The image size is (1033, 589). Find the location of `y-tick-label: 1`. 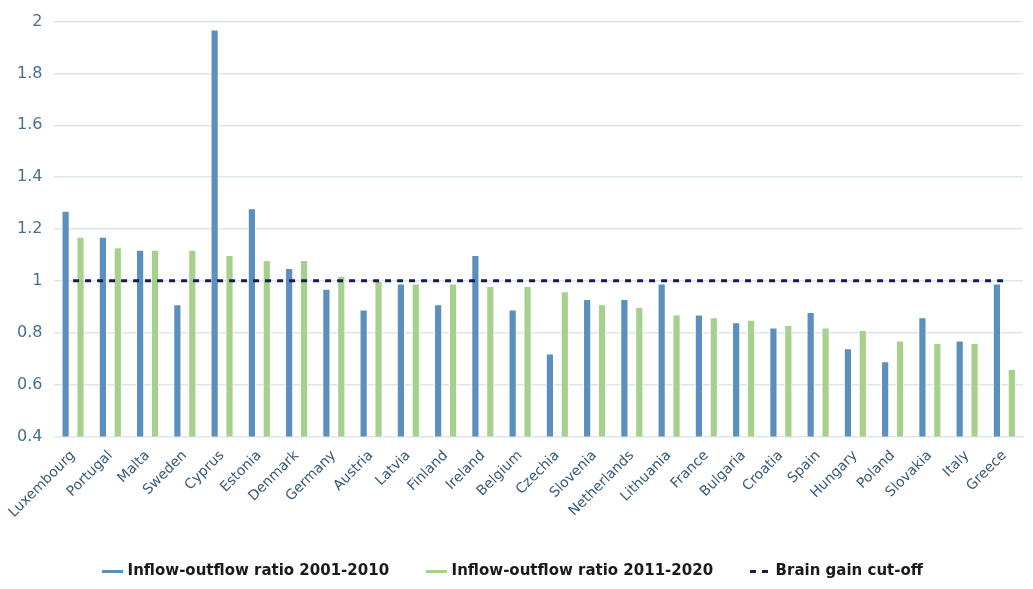

y-tick-label: 1 is located at coordinates (37, 280).